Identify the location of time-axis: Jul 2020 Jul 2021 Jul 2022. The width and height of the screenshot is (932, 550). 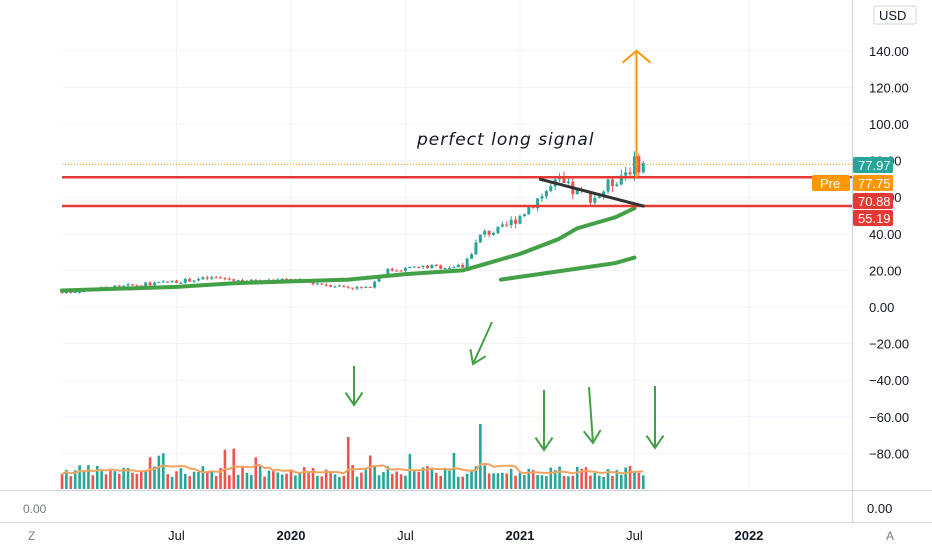
(465, 535).